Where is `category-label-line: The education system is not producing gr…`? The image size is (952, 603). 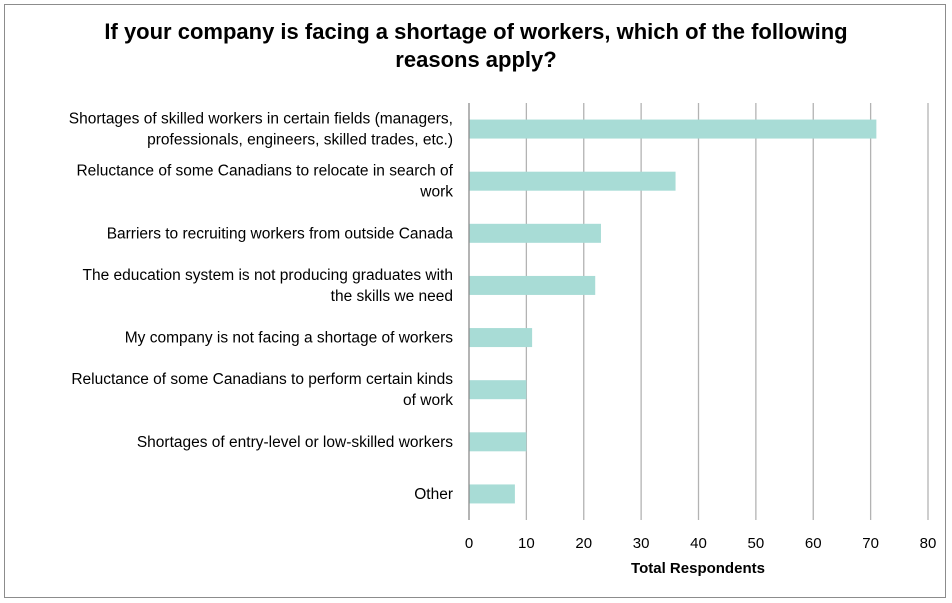
category-label-line: The education system is not producing gr… is located at coordinates (268, 275).